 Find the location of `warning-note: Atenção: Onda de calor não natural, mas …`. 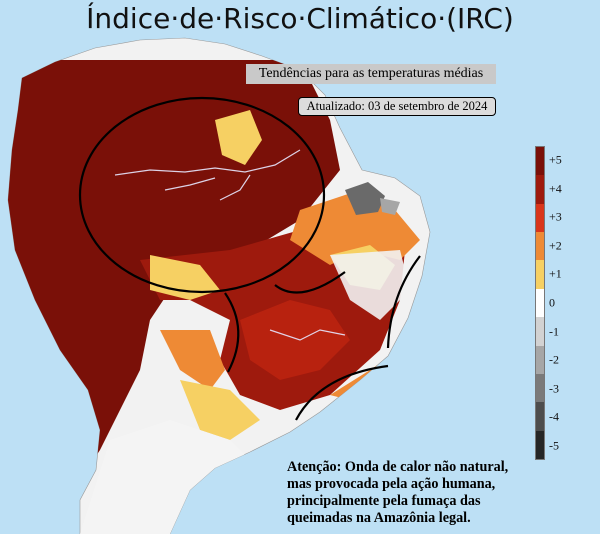

warning-note: Atenção: Onda de calor não natural, mas … is located at coordinates (437, 493).